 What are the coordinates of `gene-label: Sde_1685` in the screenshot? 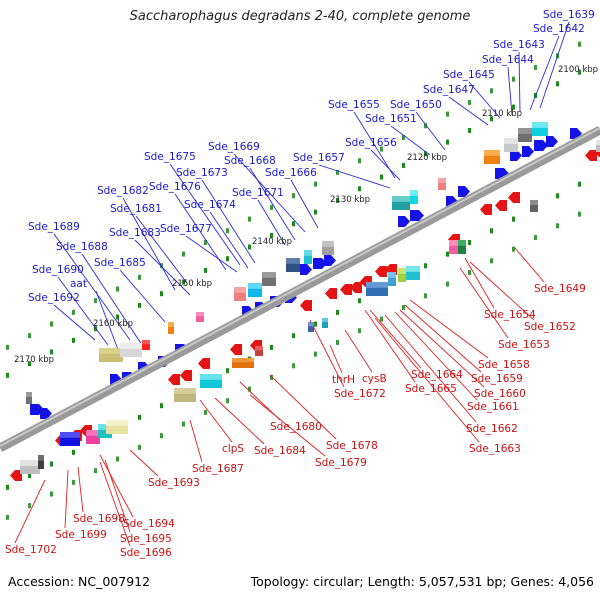 It's located at (120, 263).